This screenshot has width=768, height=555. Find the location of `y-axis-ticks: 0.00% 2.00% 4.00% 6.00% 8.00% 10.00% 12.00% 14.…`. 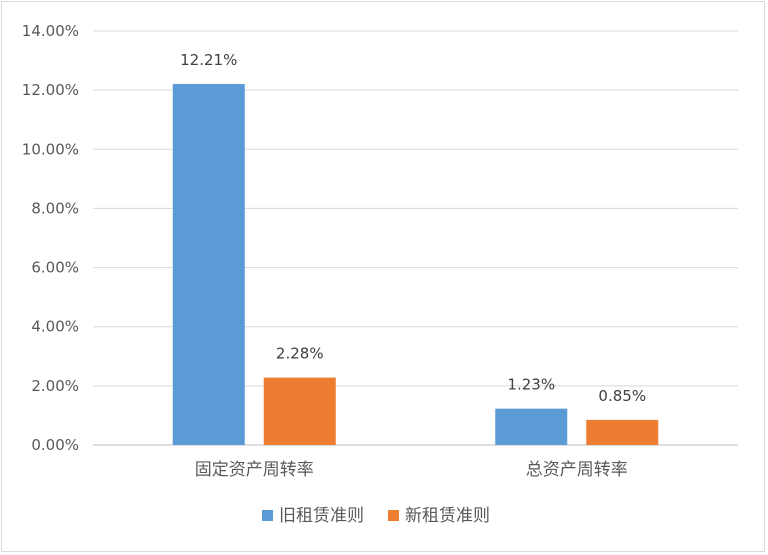

y-axis-ticks: 0.00% 2.00% 4.00% 6.00% 8.00% 10.00% 12.00% 14.… is located at coordinates (50, 238).